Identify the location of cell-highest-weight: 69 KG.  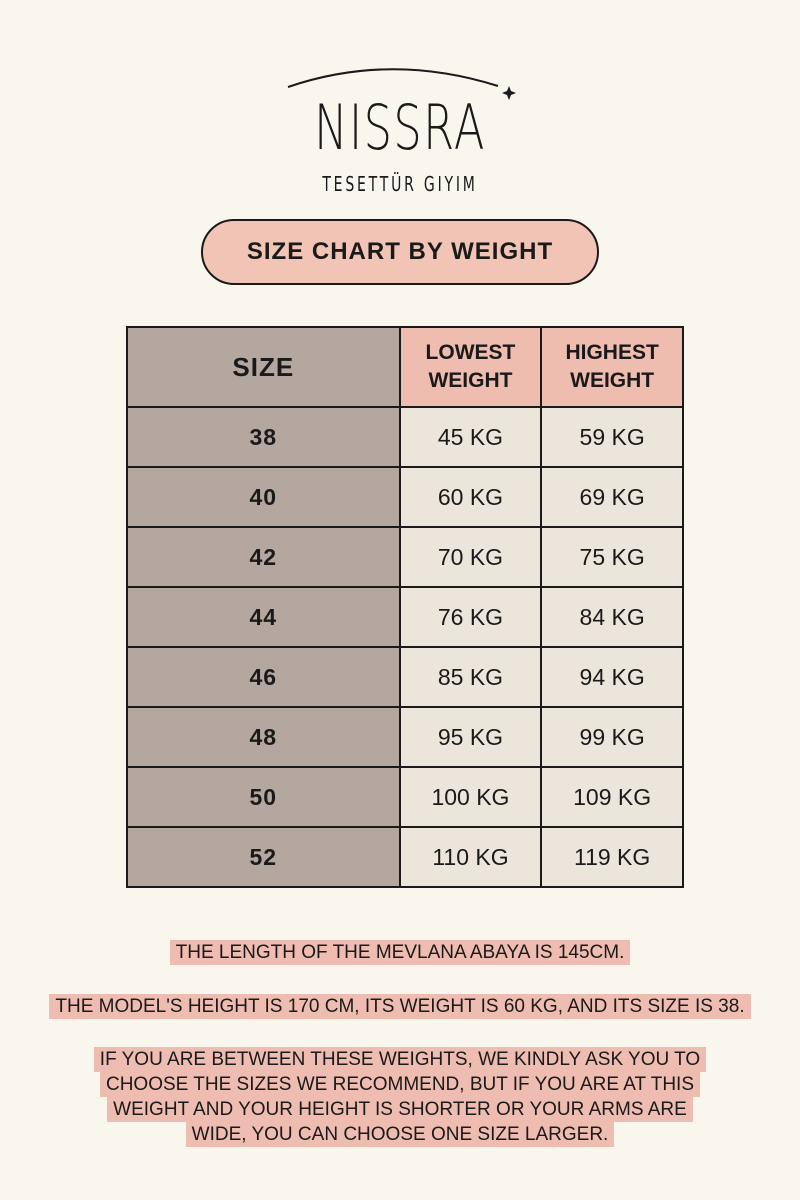
(612, 497).